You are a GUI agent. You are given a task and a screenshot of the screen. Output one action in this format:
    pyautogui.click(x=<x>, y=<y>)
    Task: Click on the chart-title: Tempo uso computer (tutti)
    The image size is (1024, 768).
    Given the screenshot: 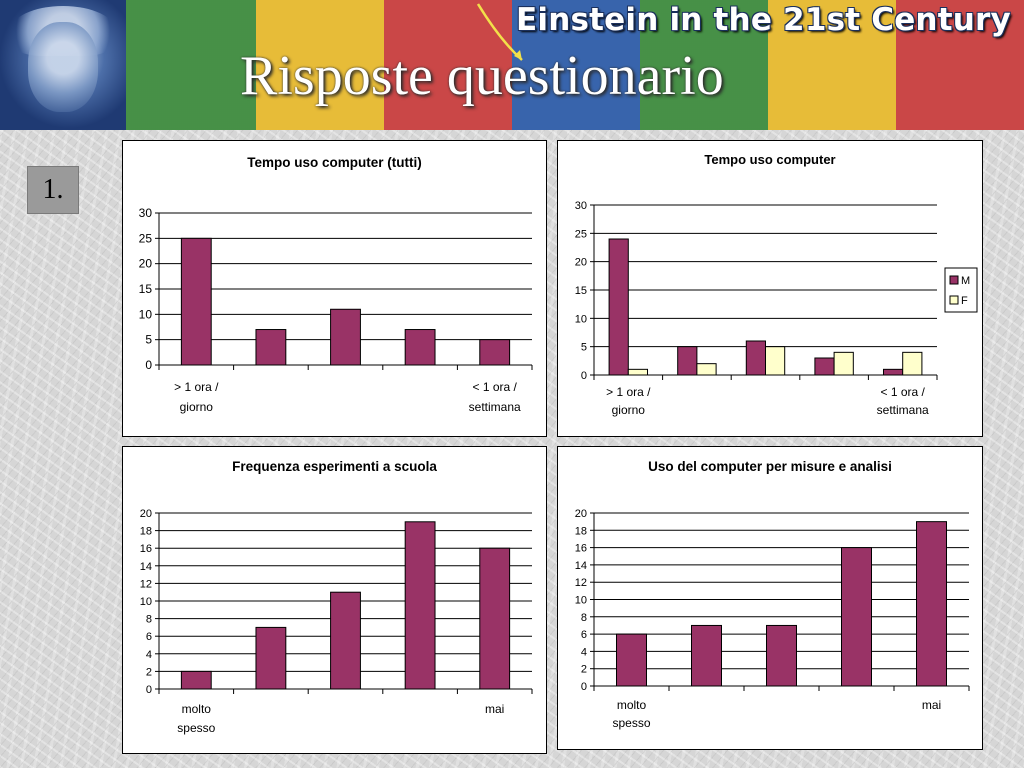 What is the action you would take?
    pyautogui.click(x=334, y=162)
    